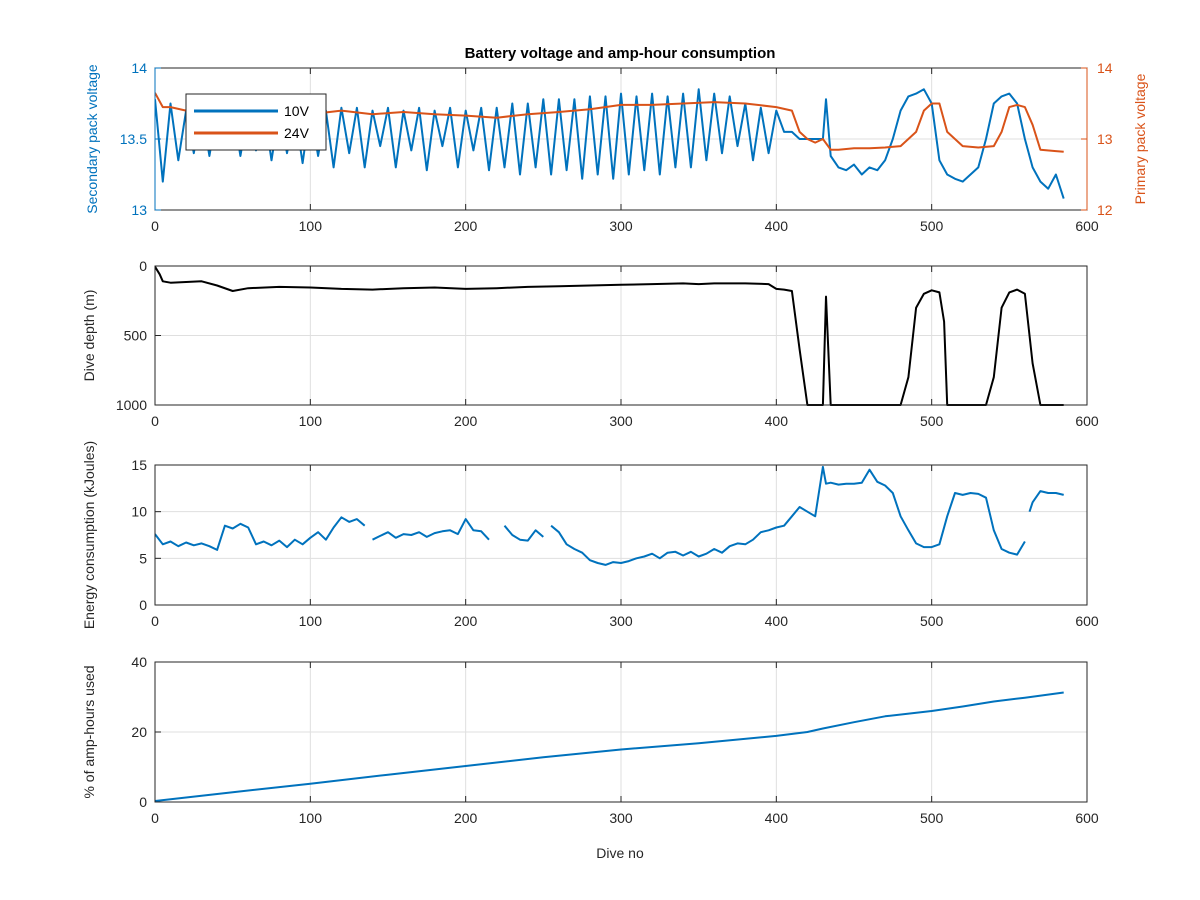 Image resolution: width=1200 pixels, height=900 pixels. What do you see at coordinates (143, 558) in the screenshot?
I see `y-tick-label: 5` at bounding box center [143, 558].